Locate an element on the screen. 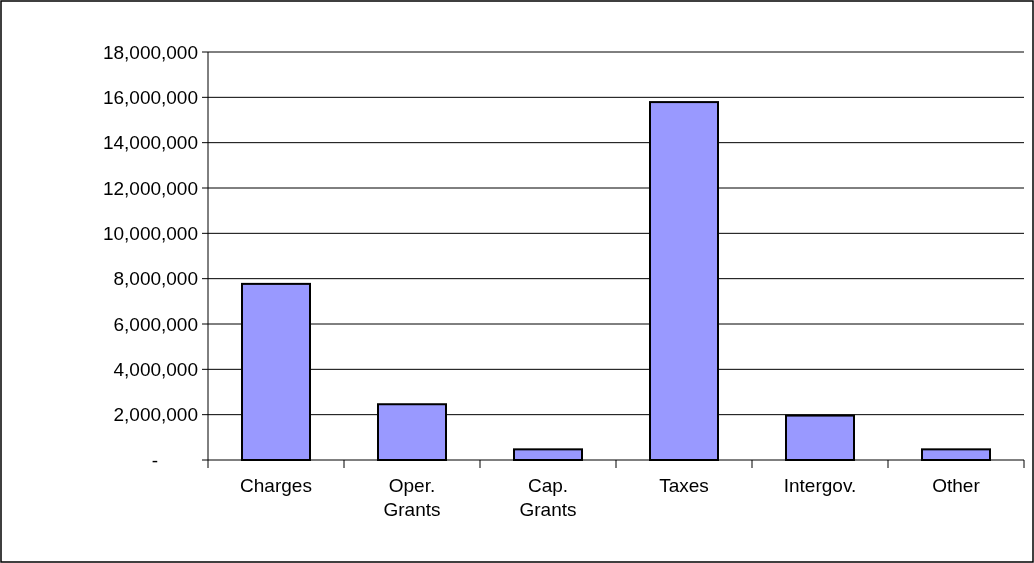  y-tick-label: 16,000,000 is located at coordinates (150, 97).